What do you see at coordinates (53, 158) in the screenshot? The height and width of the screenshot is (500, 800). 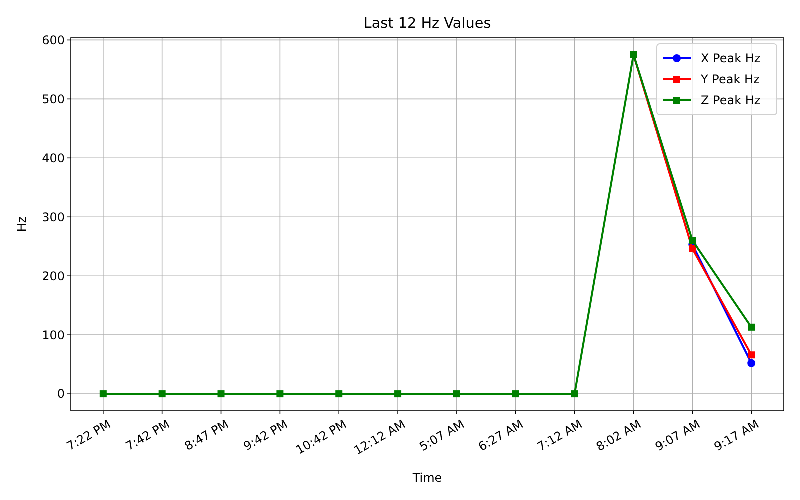 I see `y-tick-label: 400` at bounding box center [53, 158].